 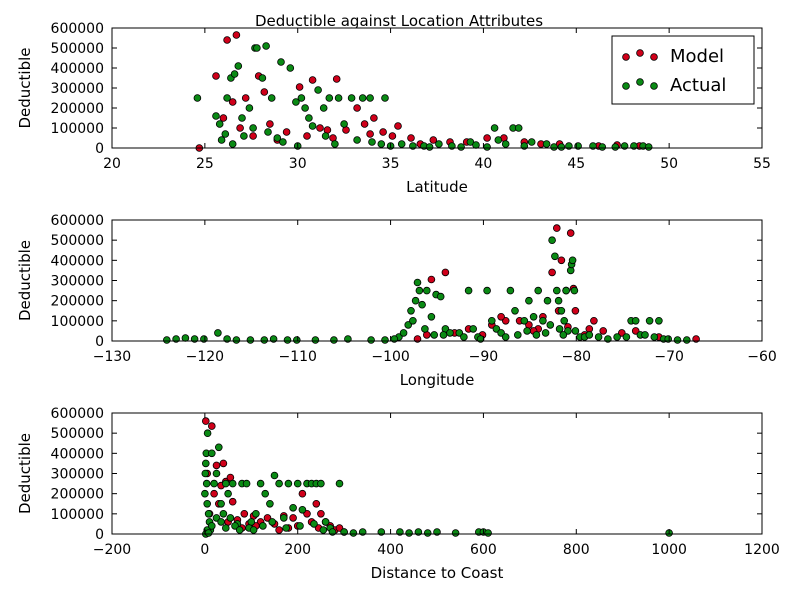 What do you see at coordinates (576, 550) in the screenshot?
I see `x-tick-label: 800` at bounding box center [576, 550].